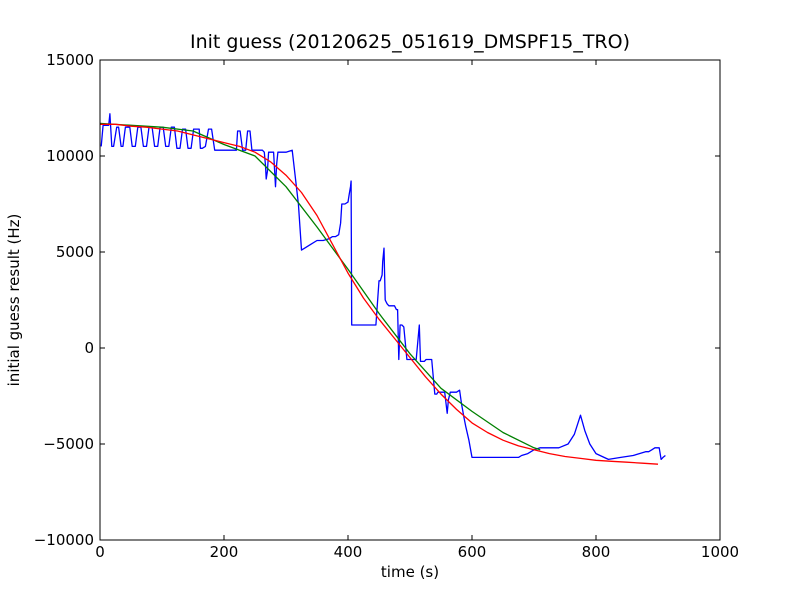  Describe the element at coordinates (596, 552) in the screenshot. I see `x-tick-label: 800` at that location.